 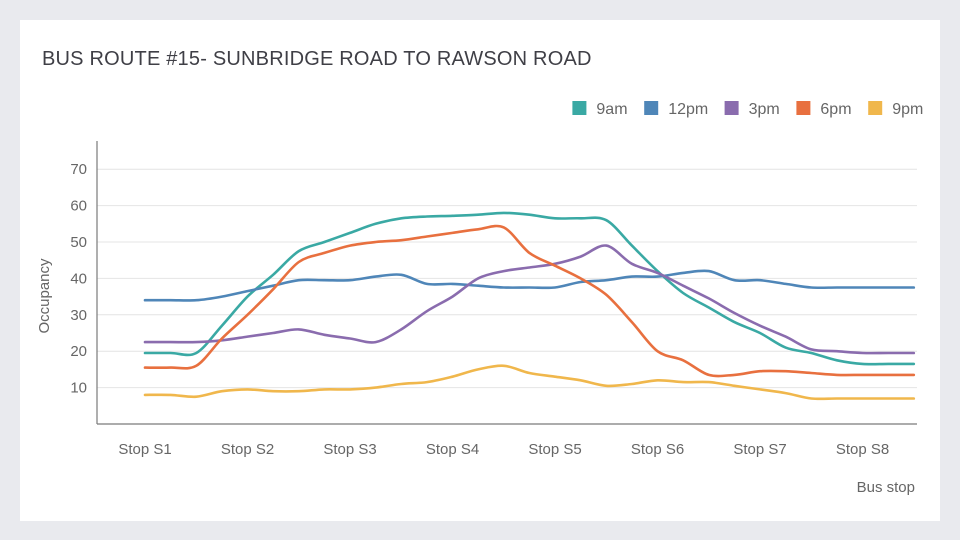 I want to click on series-line-12pm, so click(x=529, y=285).